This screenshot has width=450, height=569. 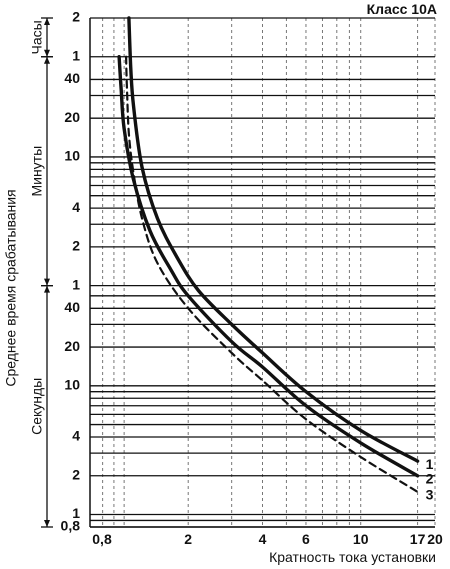 I want to click on curve-label-2: 2, so click(x=430, y=478).